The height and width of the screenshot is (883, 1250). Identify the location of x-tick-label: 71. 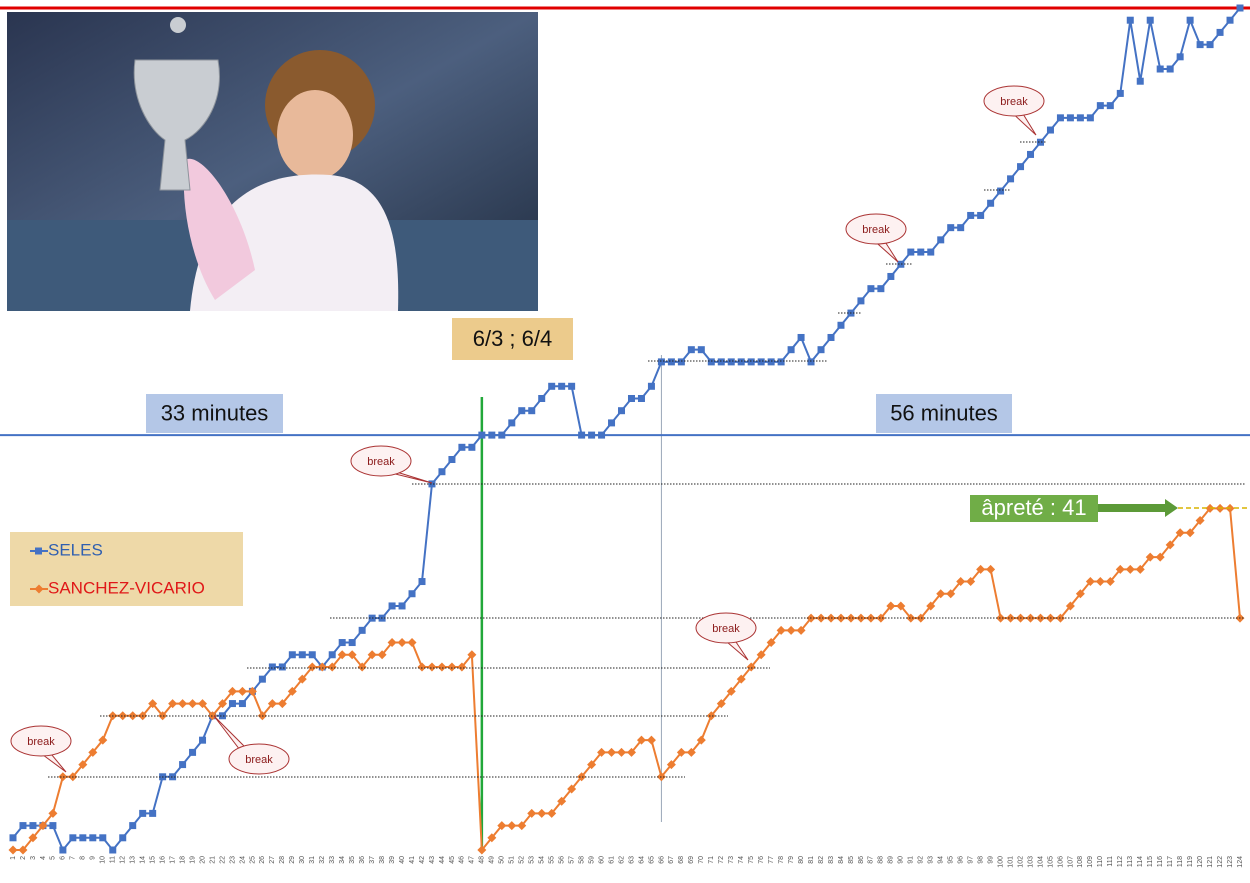
(711, 860).